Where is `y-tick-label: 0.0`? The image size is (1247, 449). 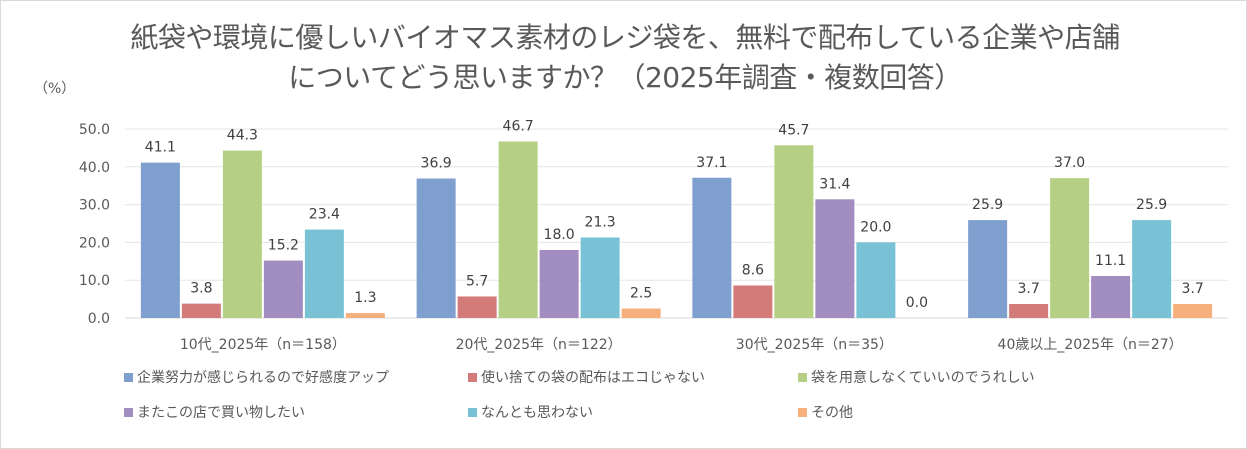 y-tick-label: 0.0 is located at coordinates (99, 319).